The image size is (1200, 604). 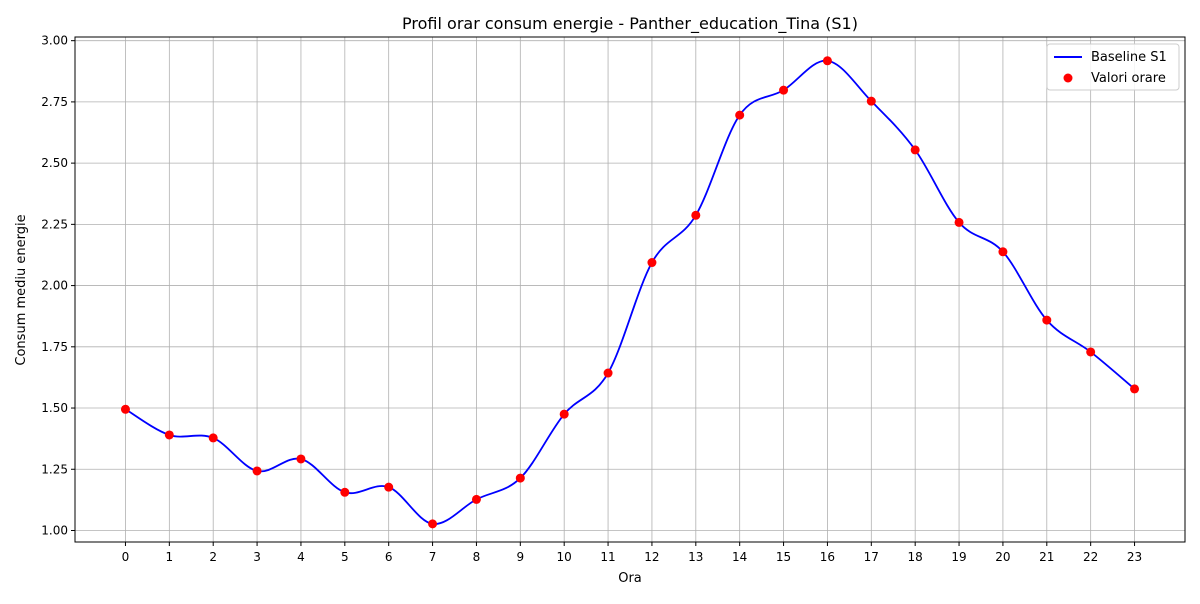 I want to click on x-tick-label: 5, so click(x=345, y=557).